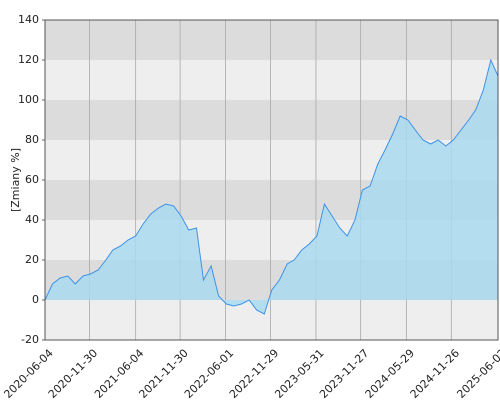 The width and height of the screenshot is (500, 404). I want to click on y-tick-label: 140, so click(28, 19).